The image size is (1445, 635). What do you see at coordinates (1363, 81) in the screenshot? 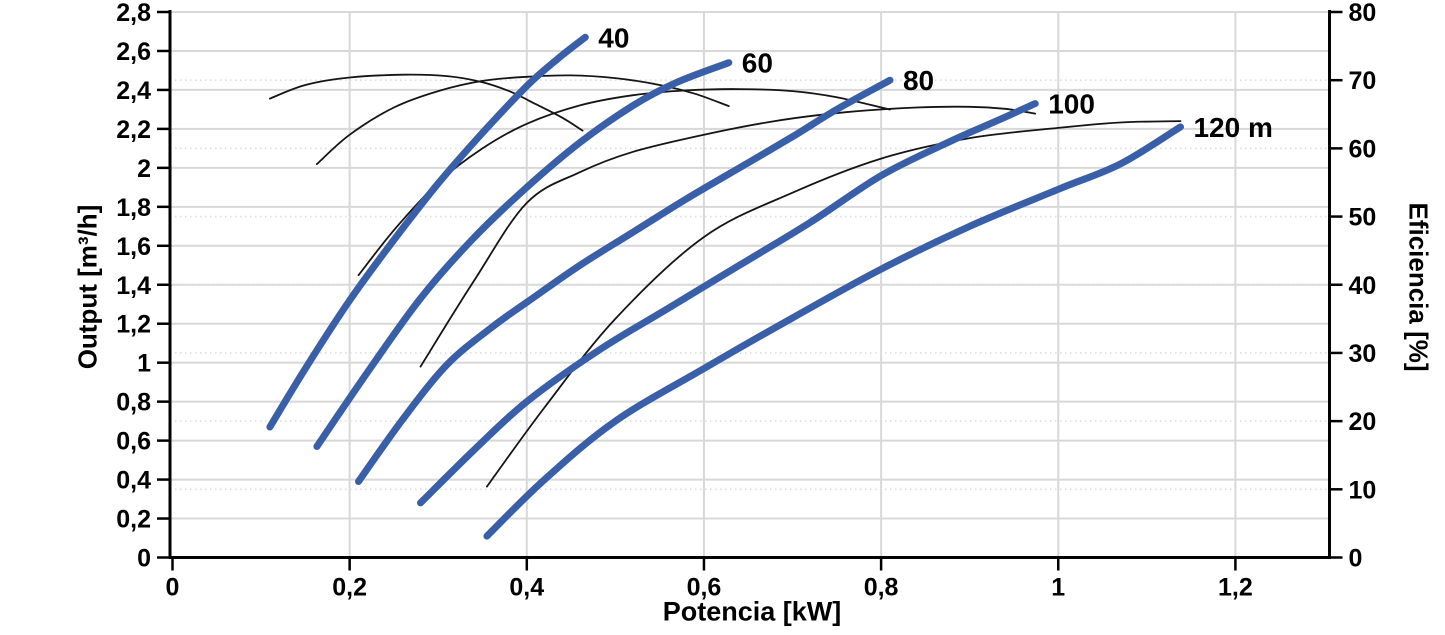
I see `right-axis-tick-label: 70` at bounding box center [1363, 81].